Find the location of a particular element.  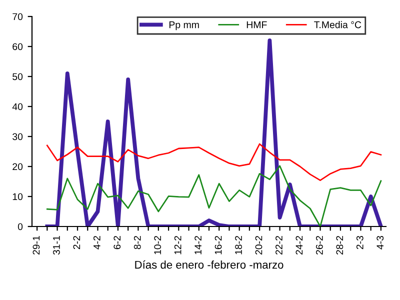

x-tick-label: 20-2 is located at coordinates (258, 245).